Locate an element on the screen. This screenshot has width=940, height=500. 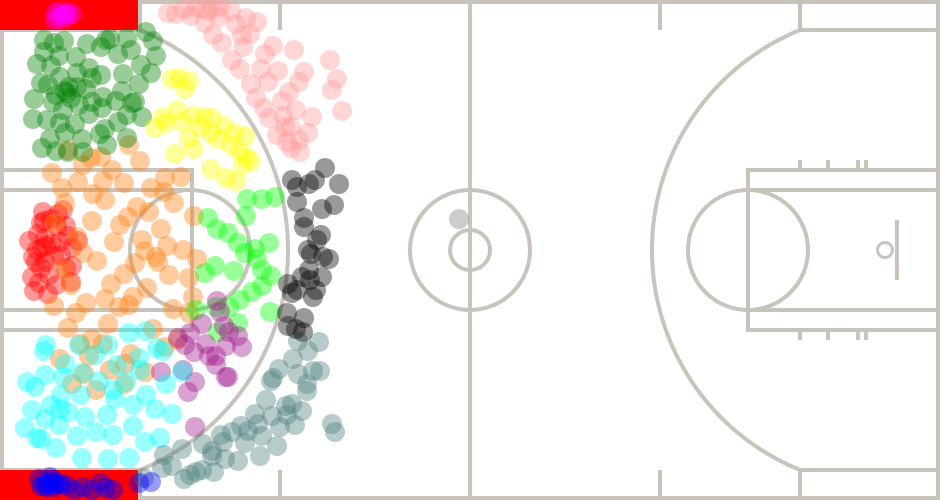
left-corner-three-zone is located at coordinates (69, 15).